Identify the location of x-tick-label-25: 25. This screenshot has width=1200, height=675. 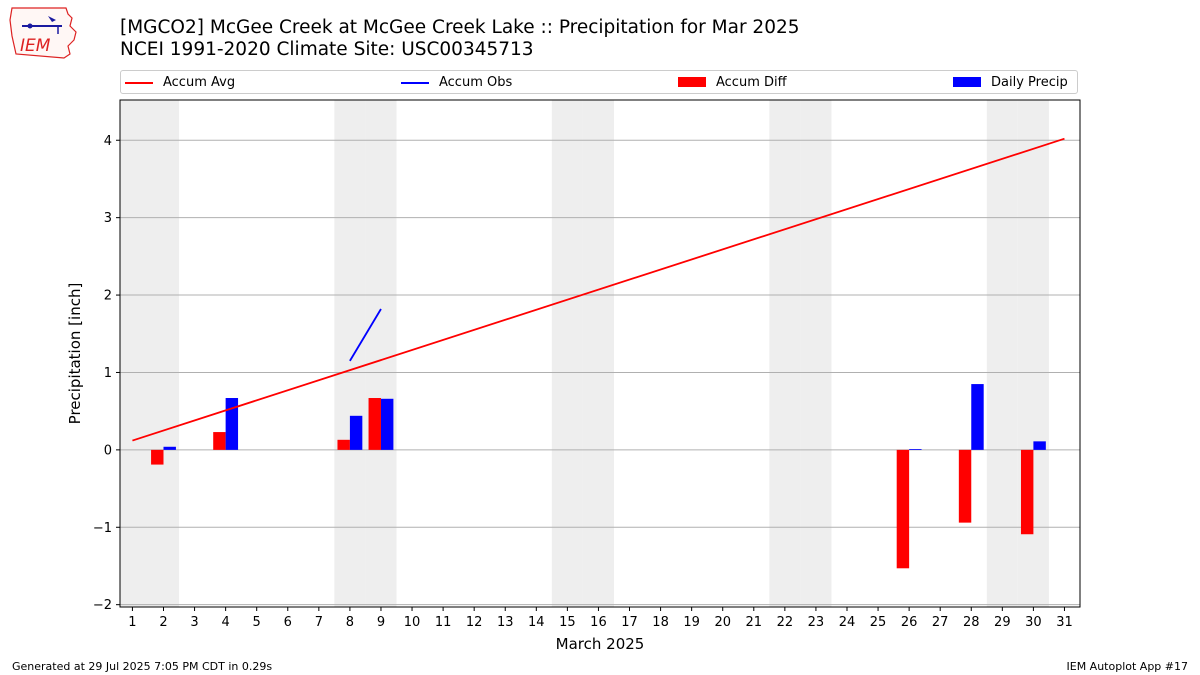
(878, 622).